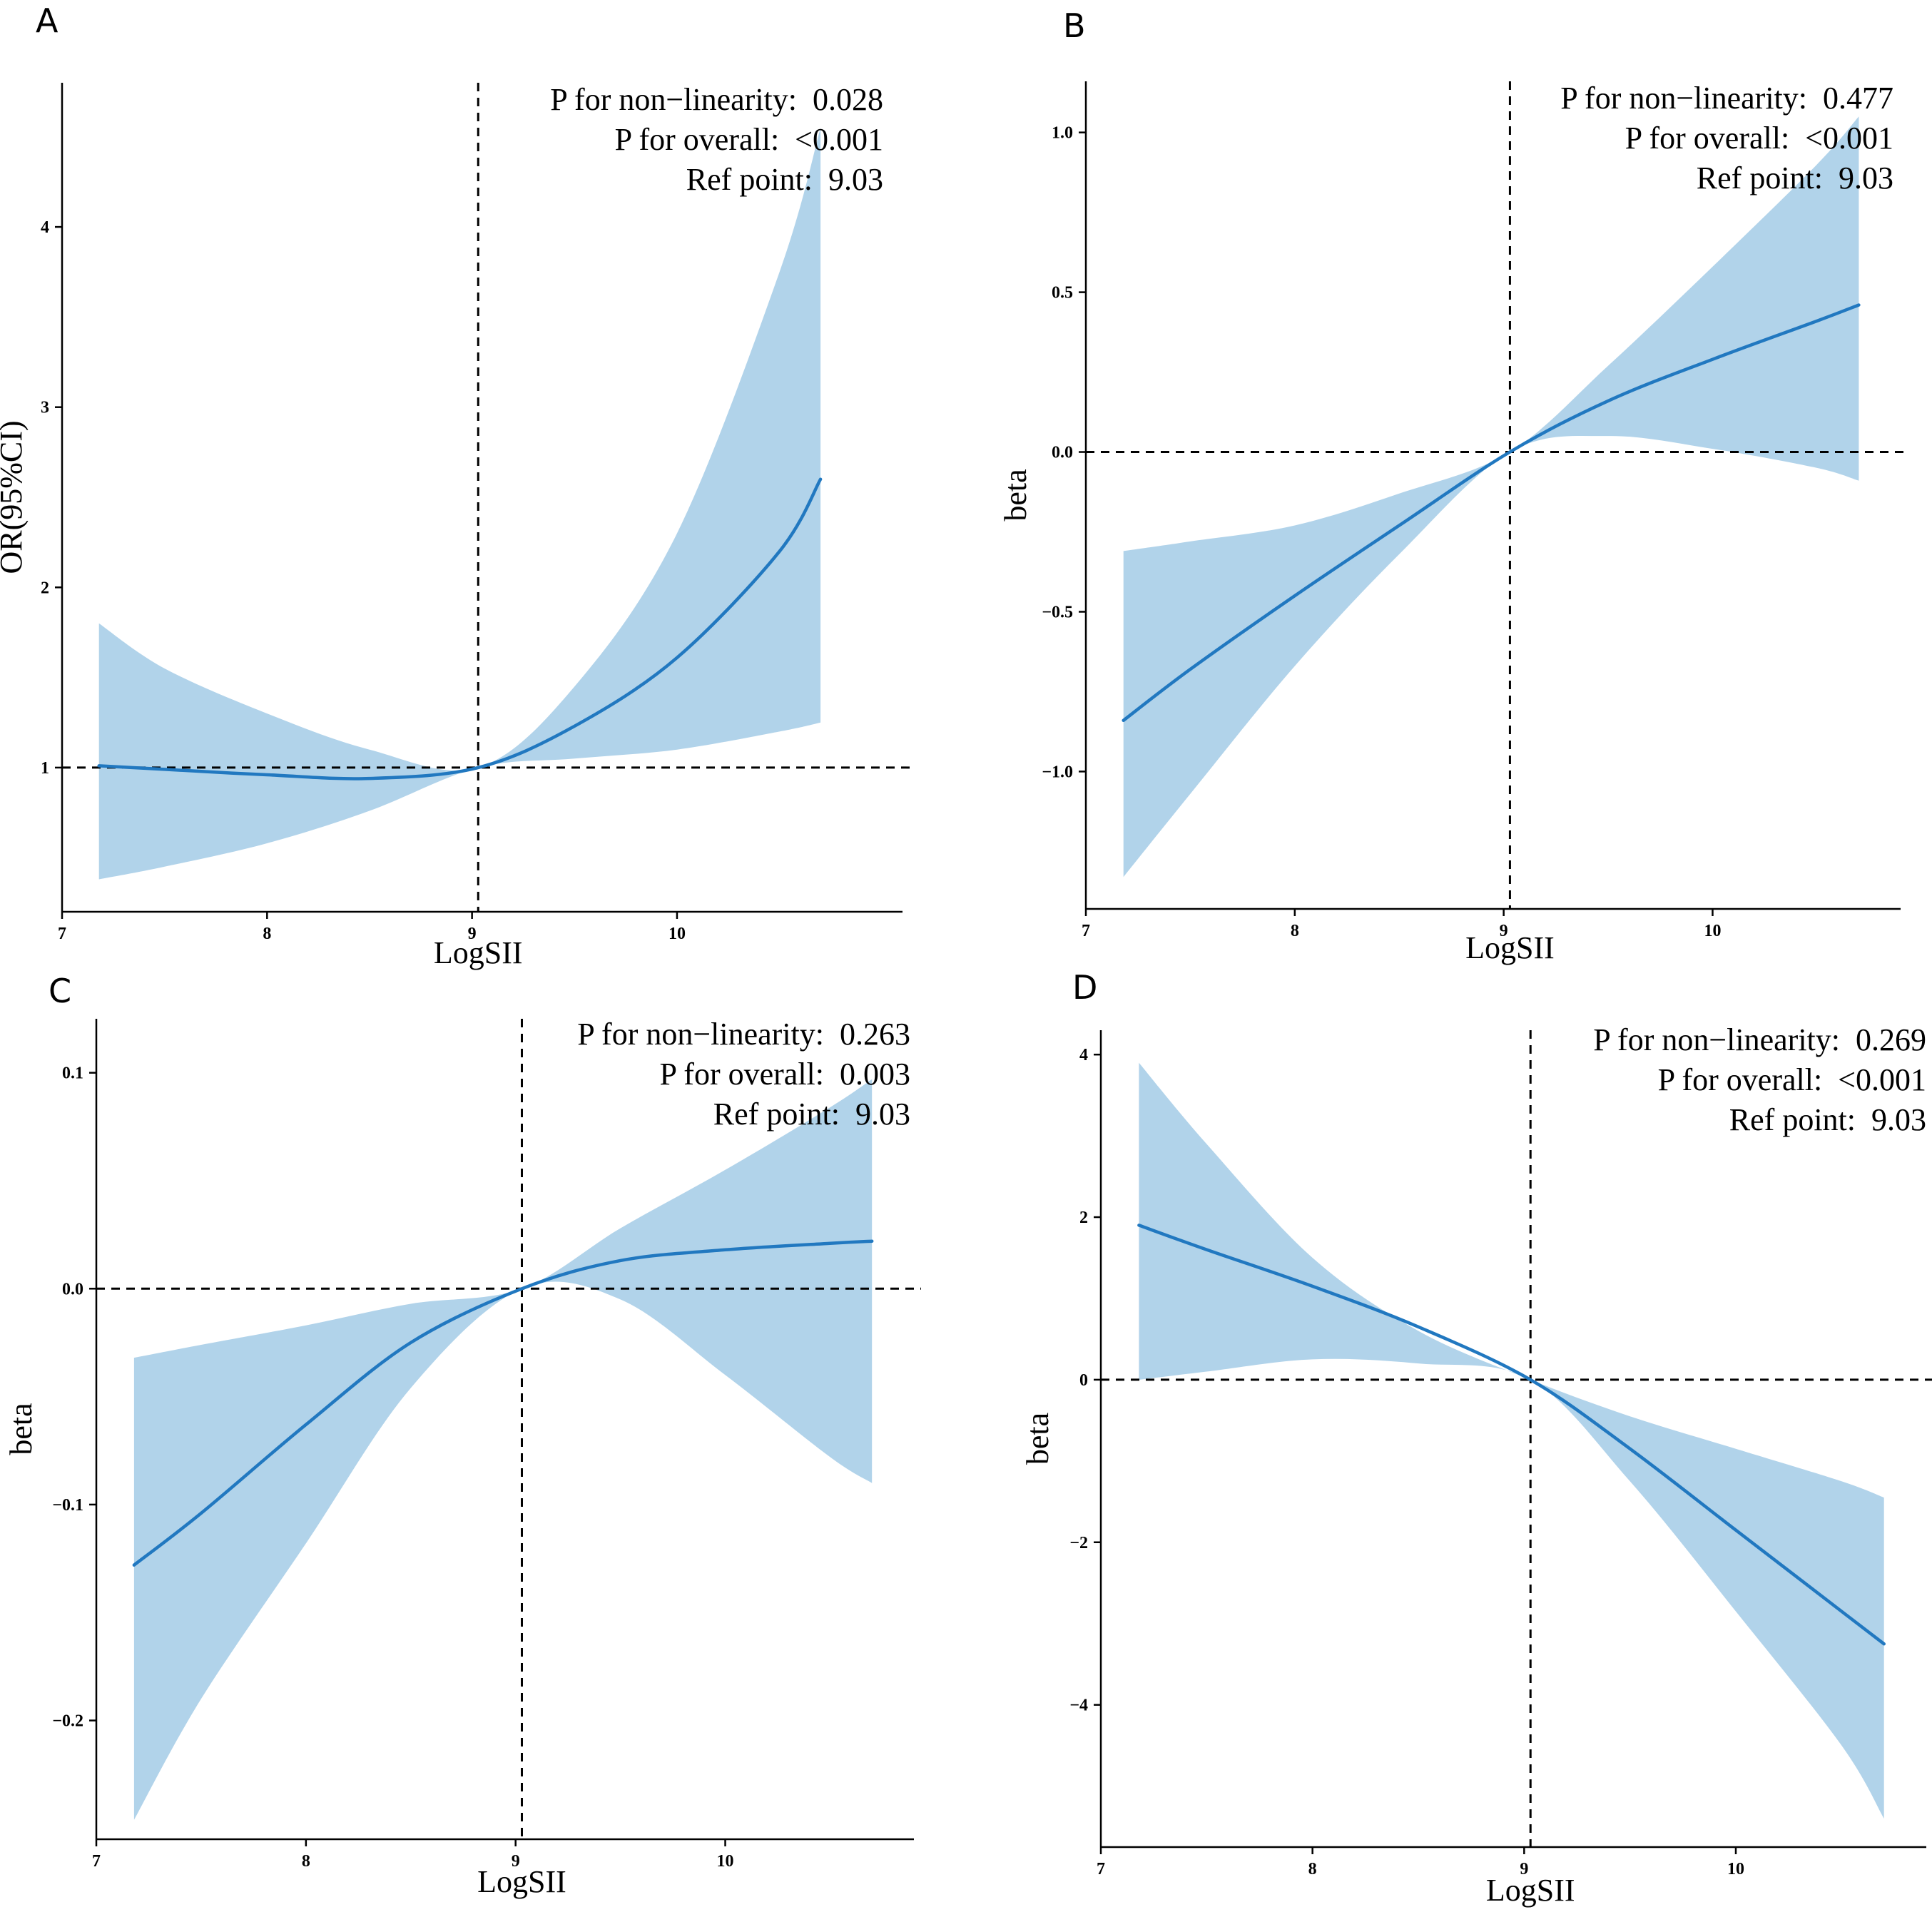  Describe the element at coordinates (1062, 133) in the screenshot. I see `y-tick-label: 1.0` at that location.